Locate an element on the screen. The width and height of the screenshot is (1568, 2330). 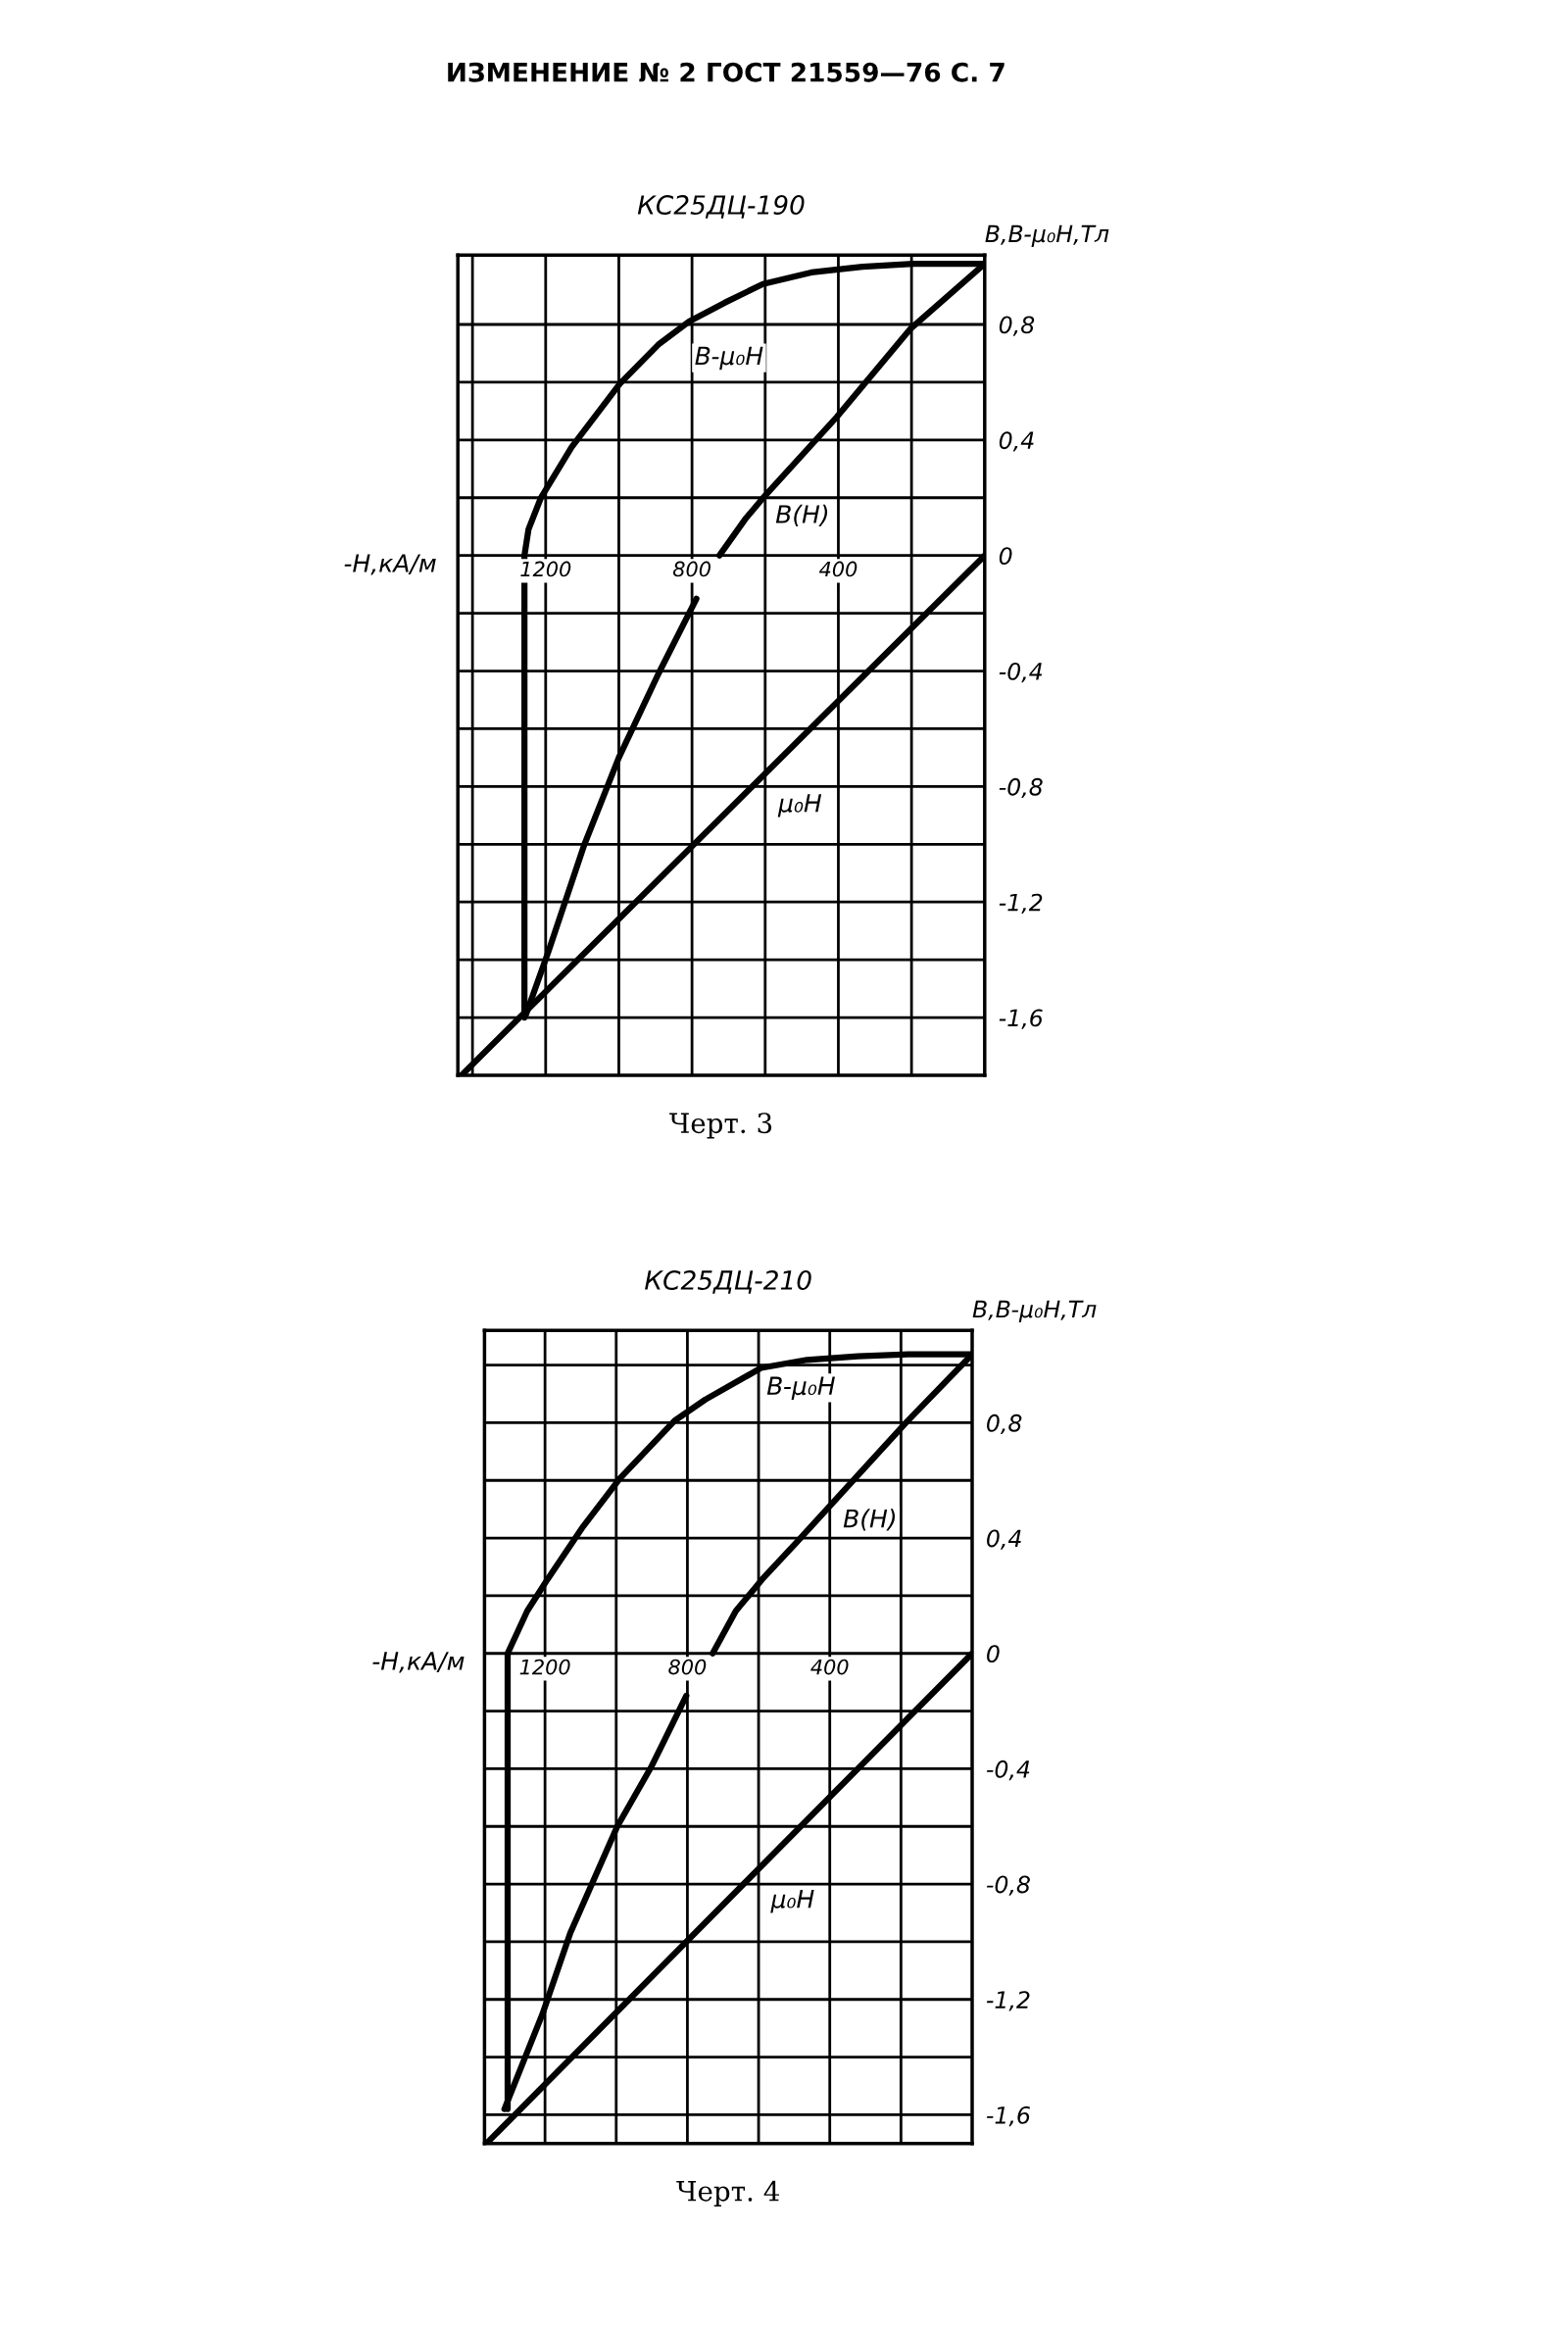
text: ИЗМЕНЕНИЕ № 2 ГОСТ 21559—76 С. 7 is located at coordinates (726, 72).